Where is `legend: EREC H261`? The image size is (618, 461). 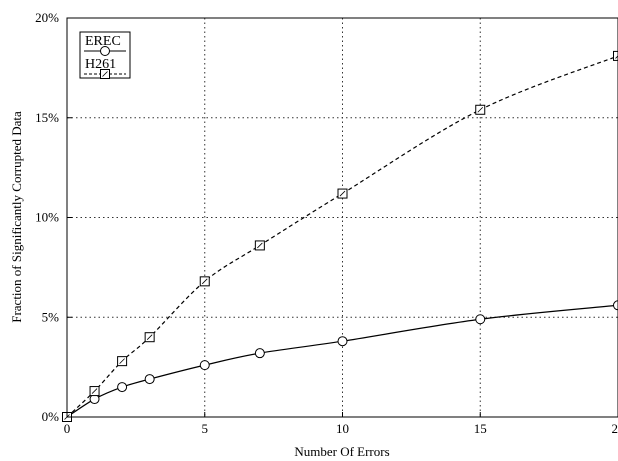
legend: EREC H261 is located at coordinates (105, 55).